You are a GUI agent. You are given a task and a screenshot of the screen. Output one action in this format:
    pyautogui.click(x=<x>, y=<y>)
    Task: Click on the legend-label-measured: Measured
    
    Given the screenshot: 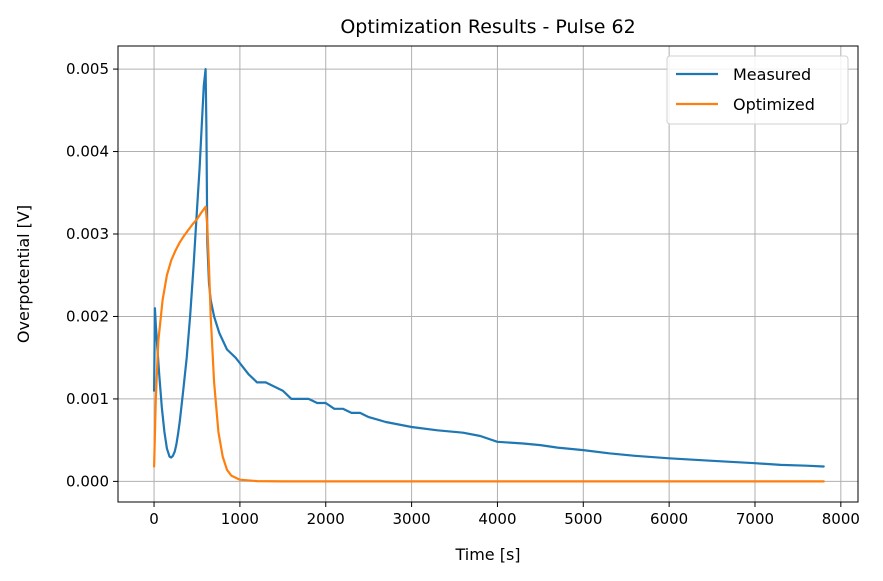 What is the action you would take?
    pyautogui.click(x=772, y=74)
    